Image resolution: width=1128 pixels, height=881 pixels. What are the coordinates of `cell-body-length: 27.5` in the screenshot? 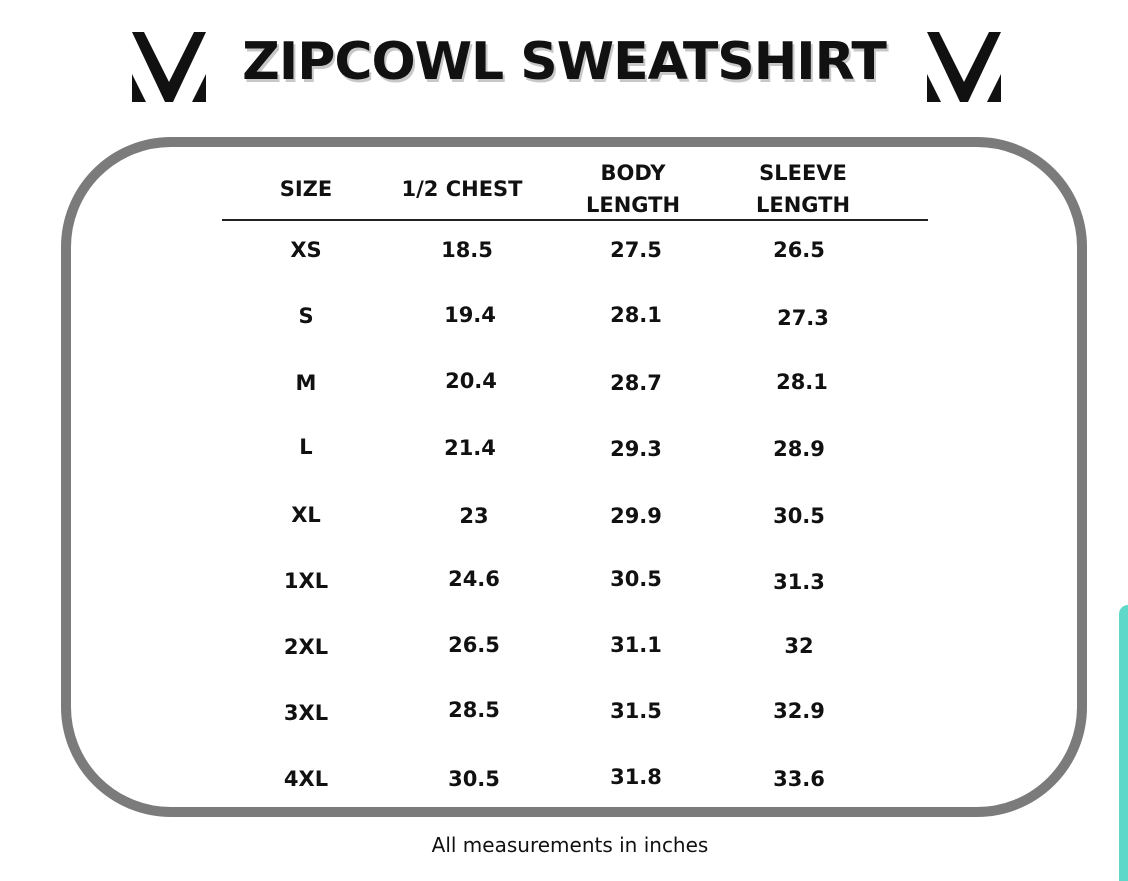 It's located at (636, 250).